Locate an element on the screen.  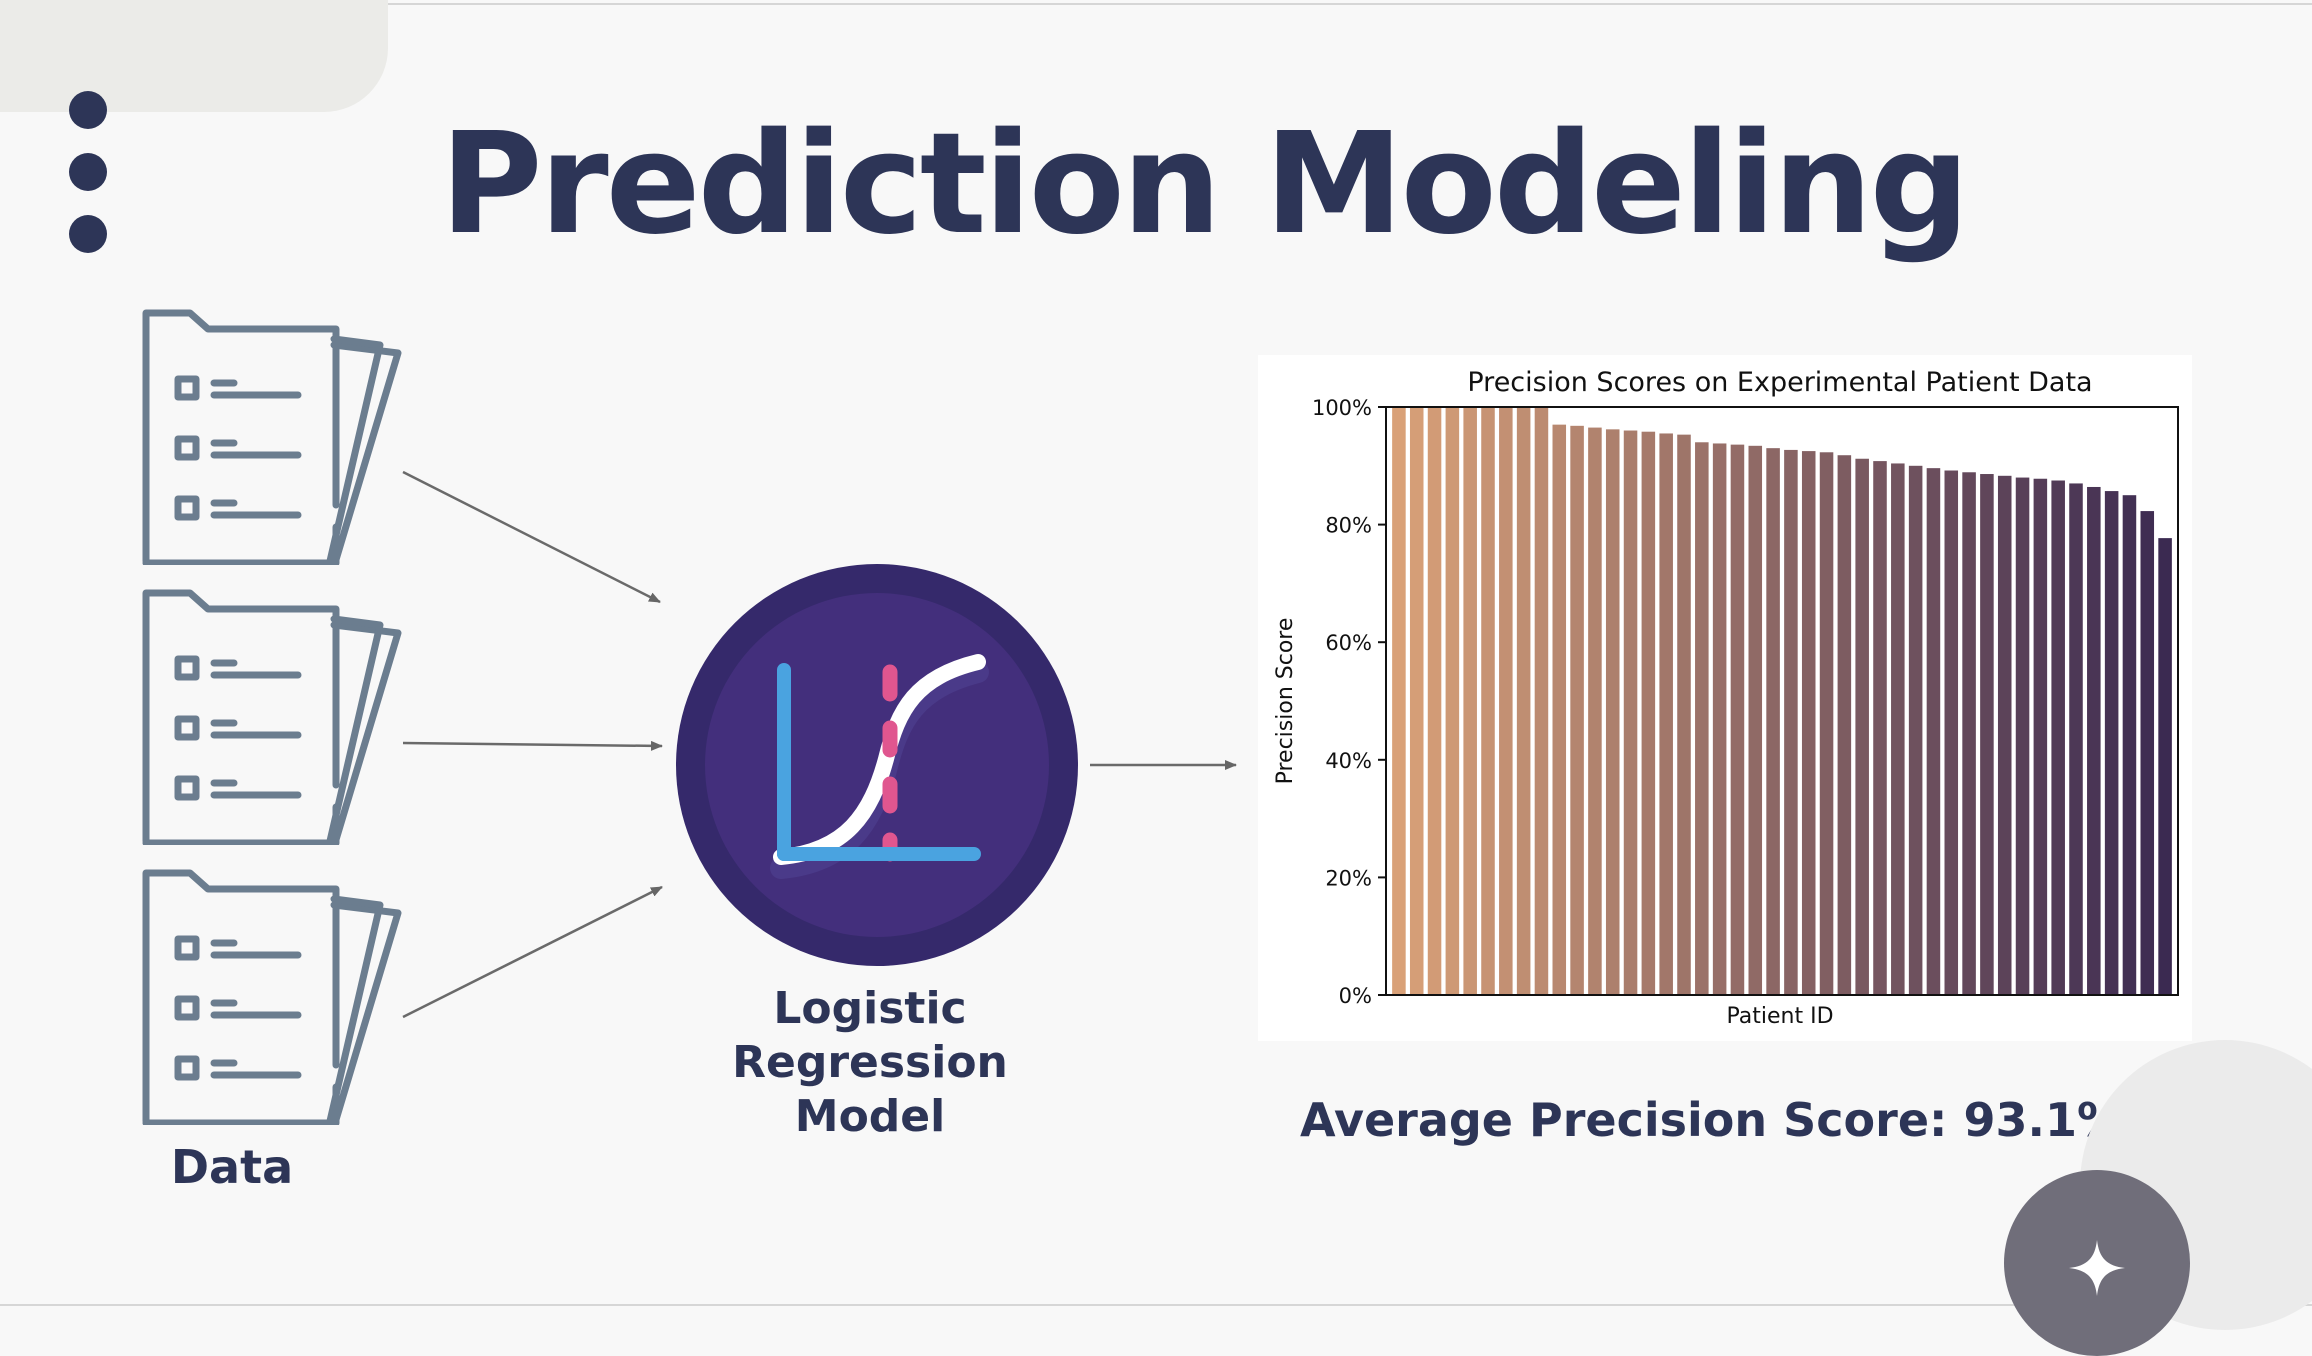
bar-series is located at coordinates (1782, 701).